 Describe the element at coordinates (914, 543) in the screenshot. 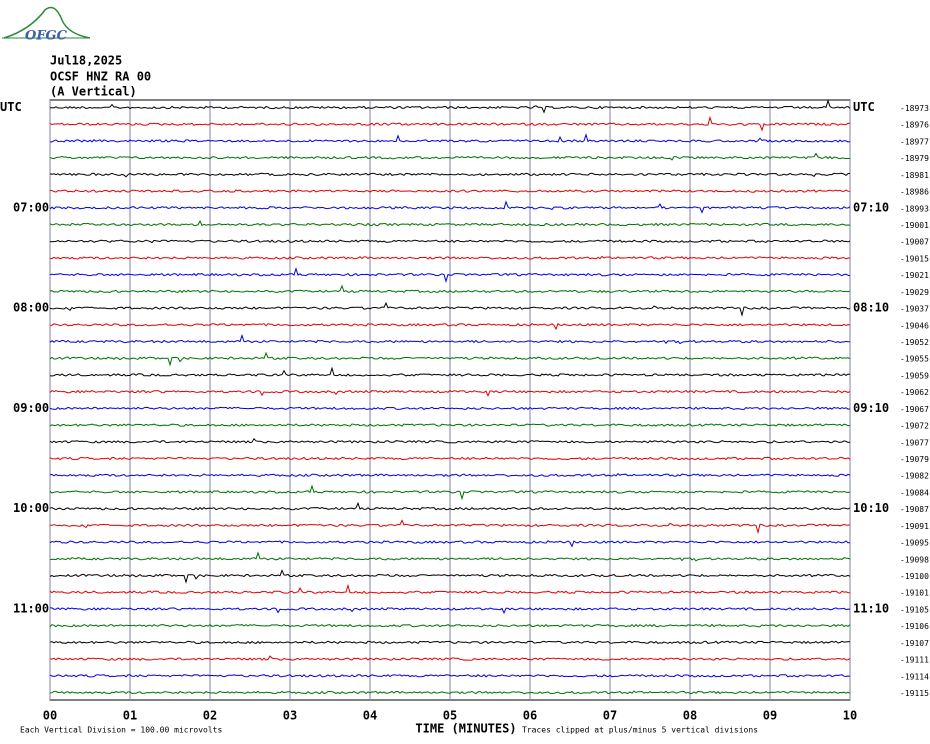

I see `trace-label: -19095` at that location.